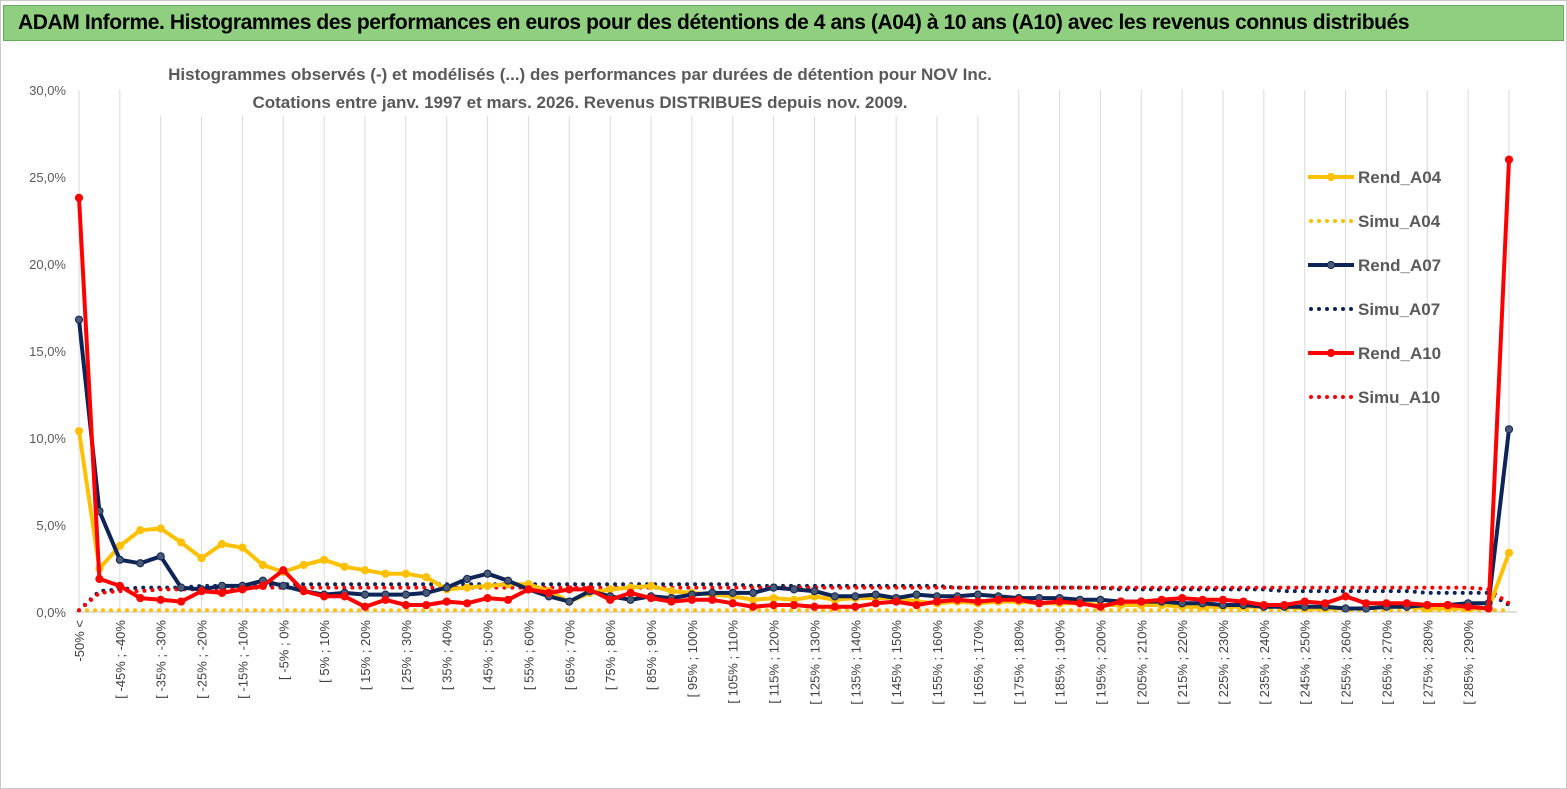 The width and height of the screenshot is (1567, 789). Describe the element at coordinates (283, 650) in the screenshot. I see `x-tick-label: [ -5% ; 0%` at that location.